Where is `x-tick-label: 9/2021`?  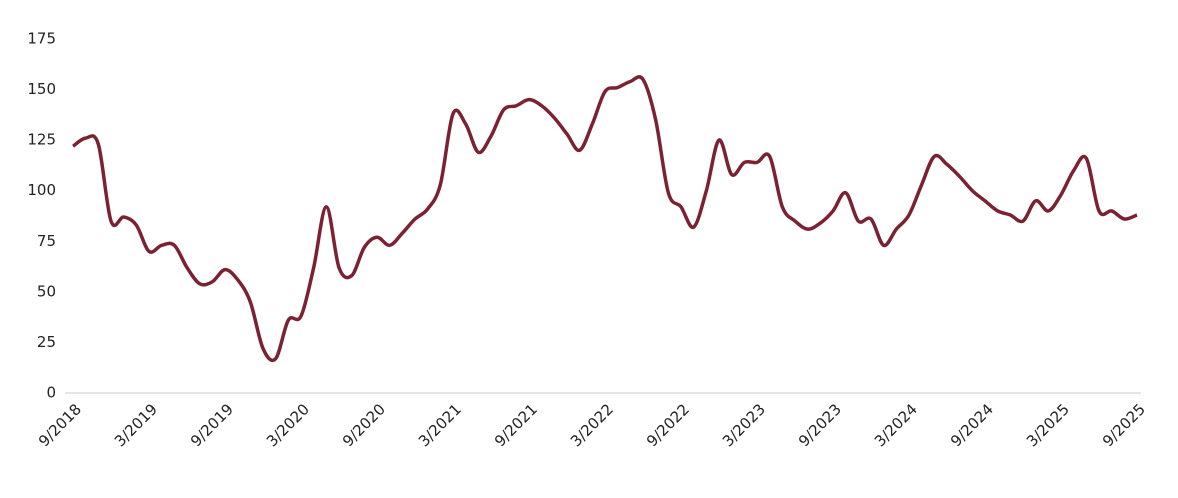 x-tick-label: 9/2021 is located at coordinates (516, 425).